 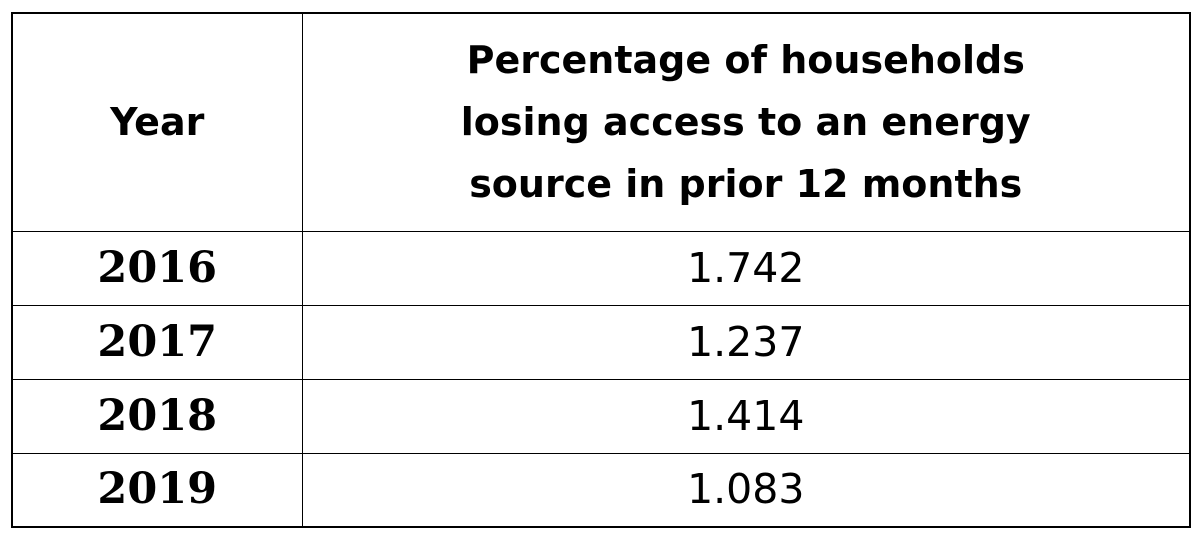 I want to click on percentage-header-line-3: source in prior 12 months, so click(x=746, y=184).